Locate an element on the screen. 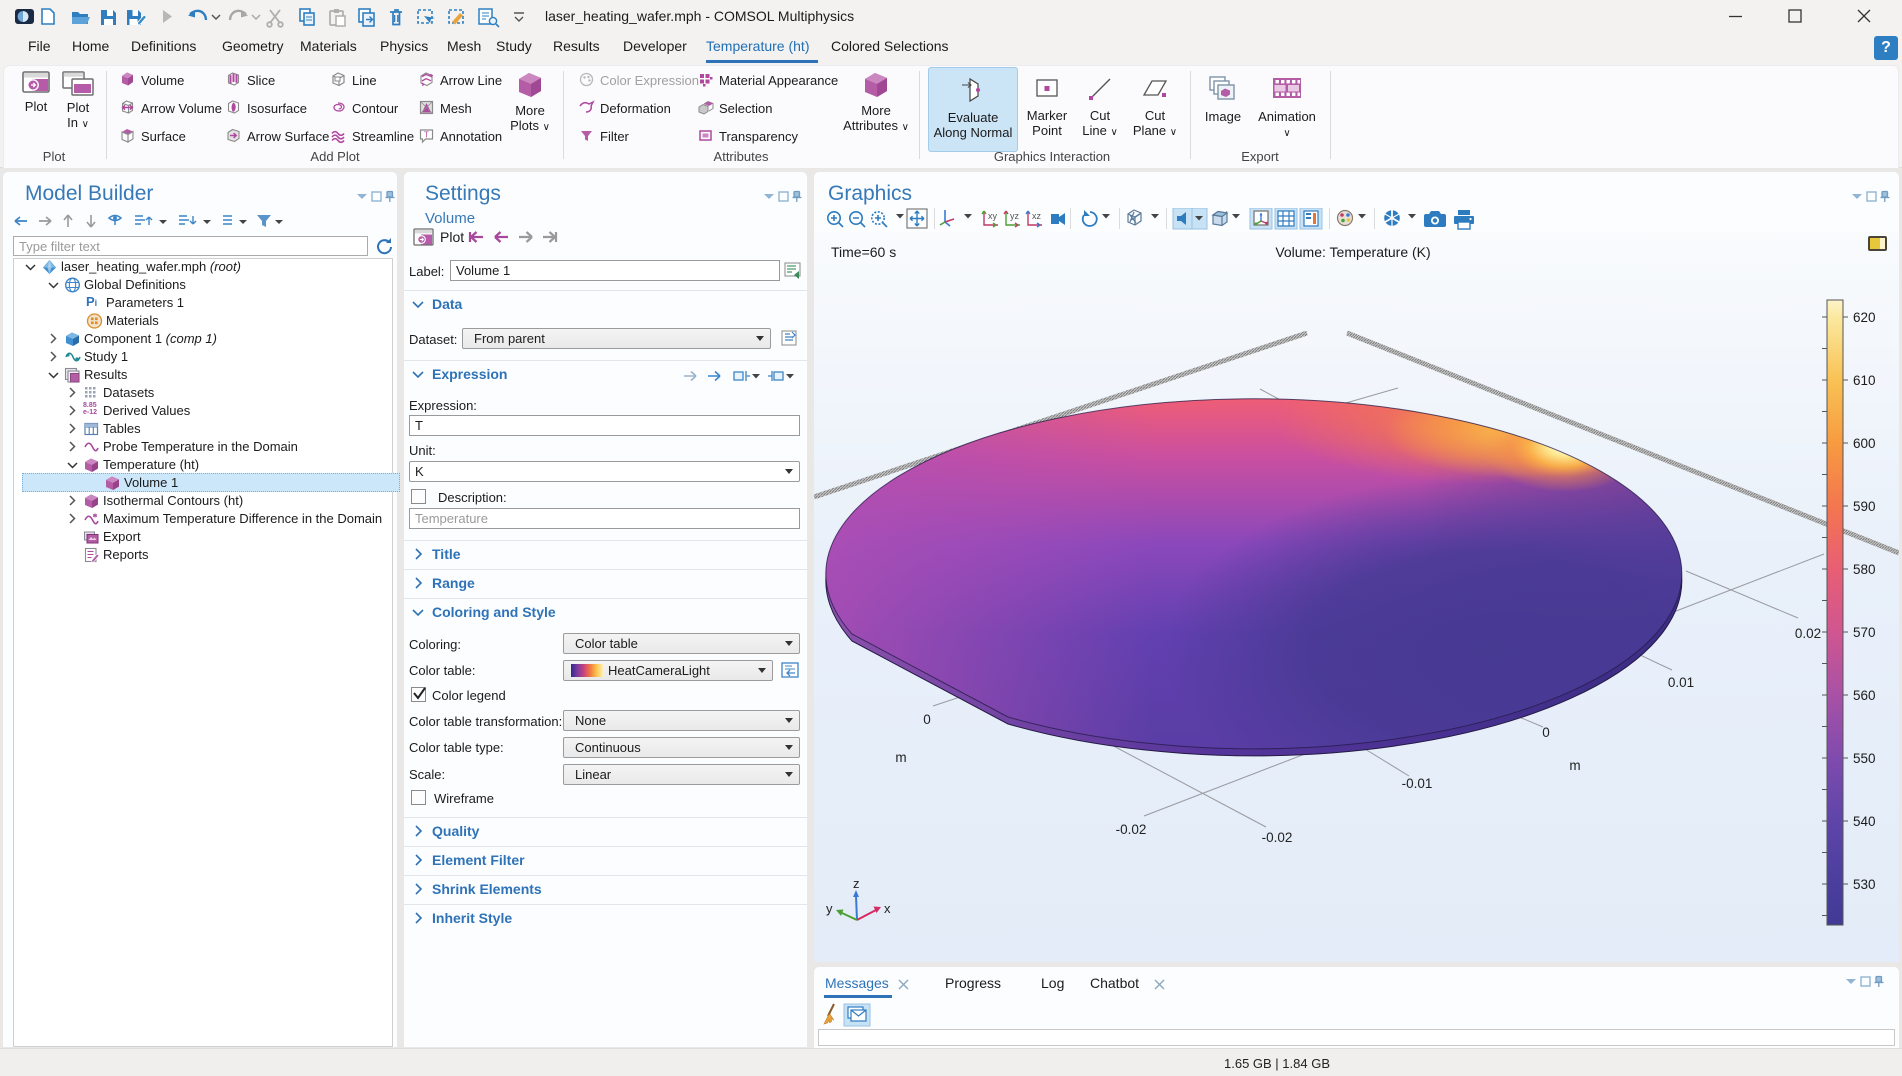 This screenshot has height=1076, width=1902. svg-text: 580 is located at coordinates (1864, 569).